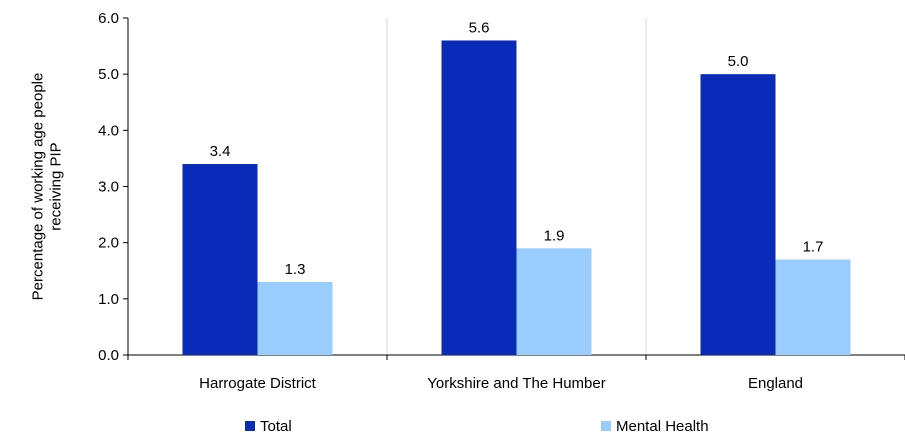 Image resolution: width=905 pixels, height=436 pixels. Describe the element at coordinates (250, 426) in the screenshot. I see `legend-swatch-total` at that location.